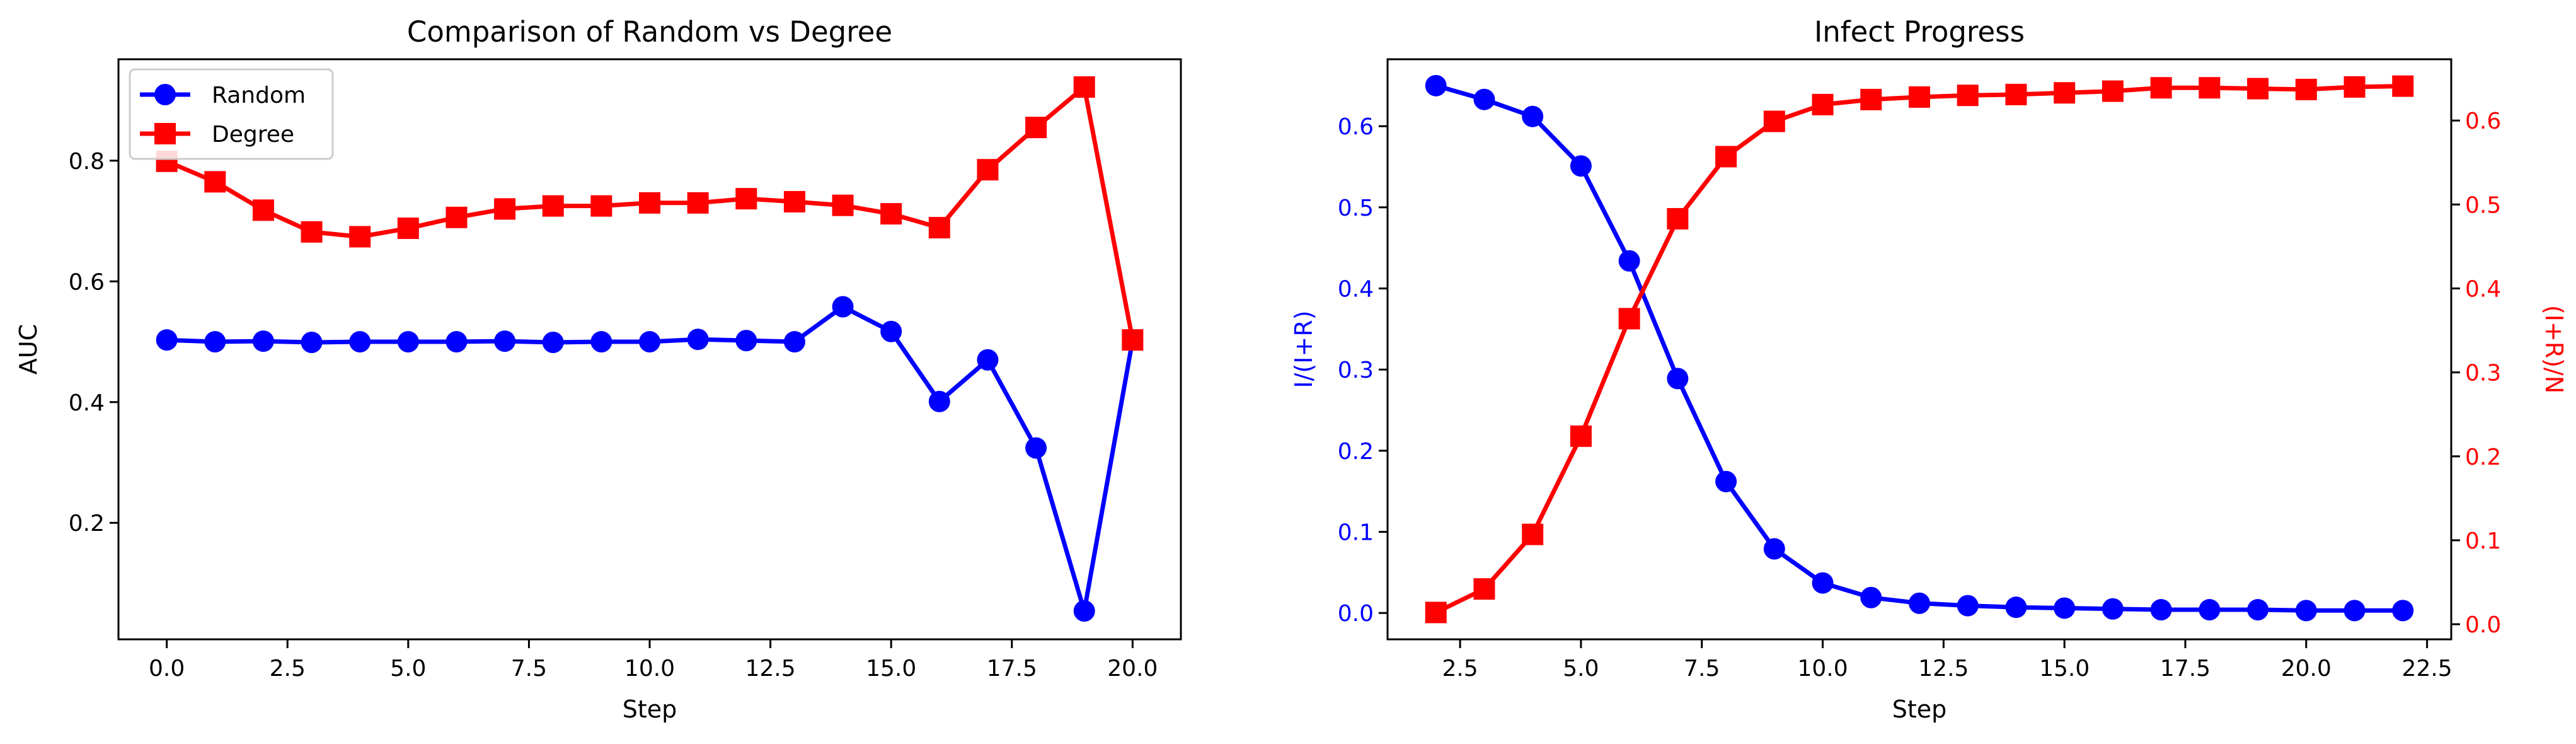 This screenshot has height=744, width=2576. Describe the element at coordinates (1356, 289) in the screenshot. I see `chart2-left-y-tick-label: 0.4` at that location.